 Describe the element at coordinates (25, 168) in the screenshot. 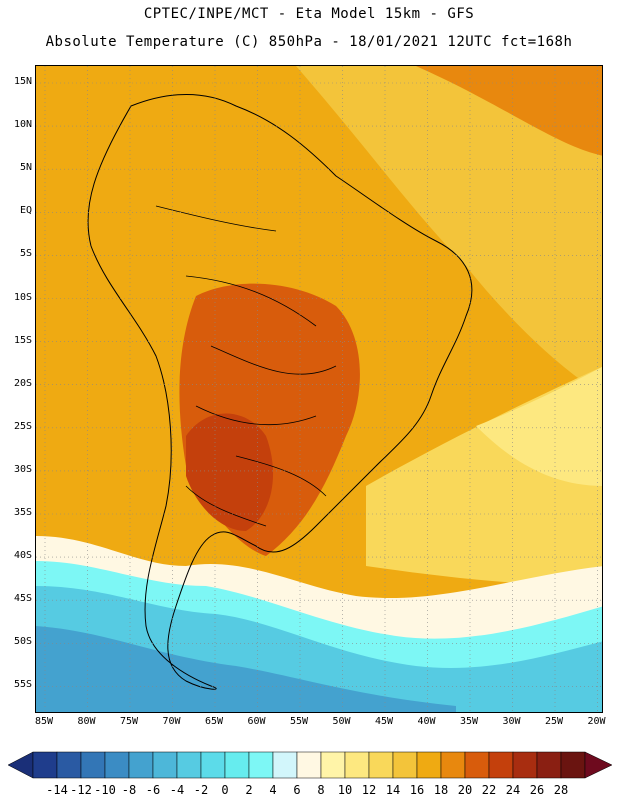

I see `lat-label: 5N` at that location.